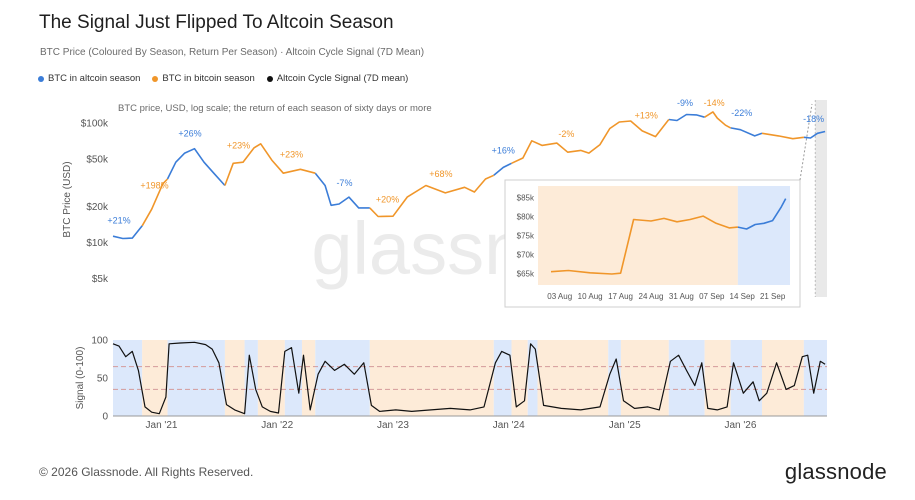 The height and width of the screenshot is (500, 915). Describe the element at coordinates (773, 296) in the screenshot. I see `inset-x-tick-label: 21 Sep` at that location.